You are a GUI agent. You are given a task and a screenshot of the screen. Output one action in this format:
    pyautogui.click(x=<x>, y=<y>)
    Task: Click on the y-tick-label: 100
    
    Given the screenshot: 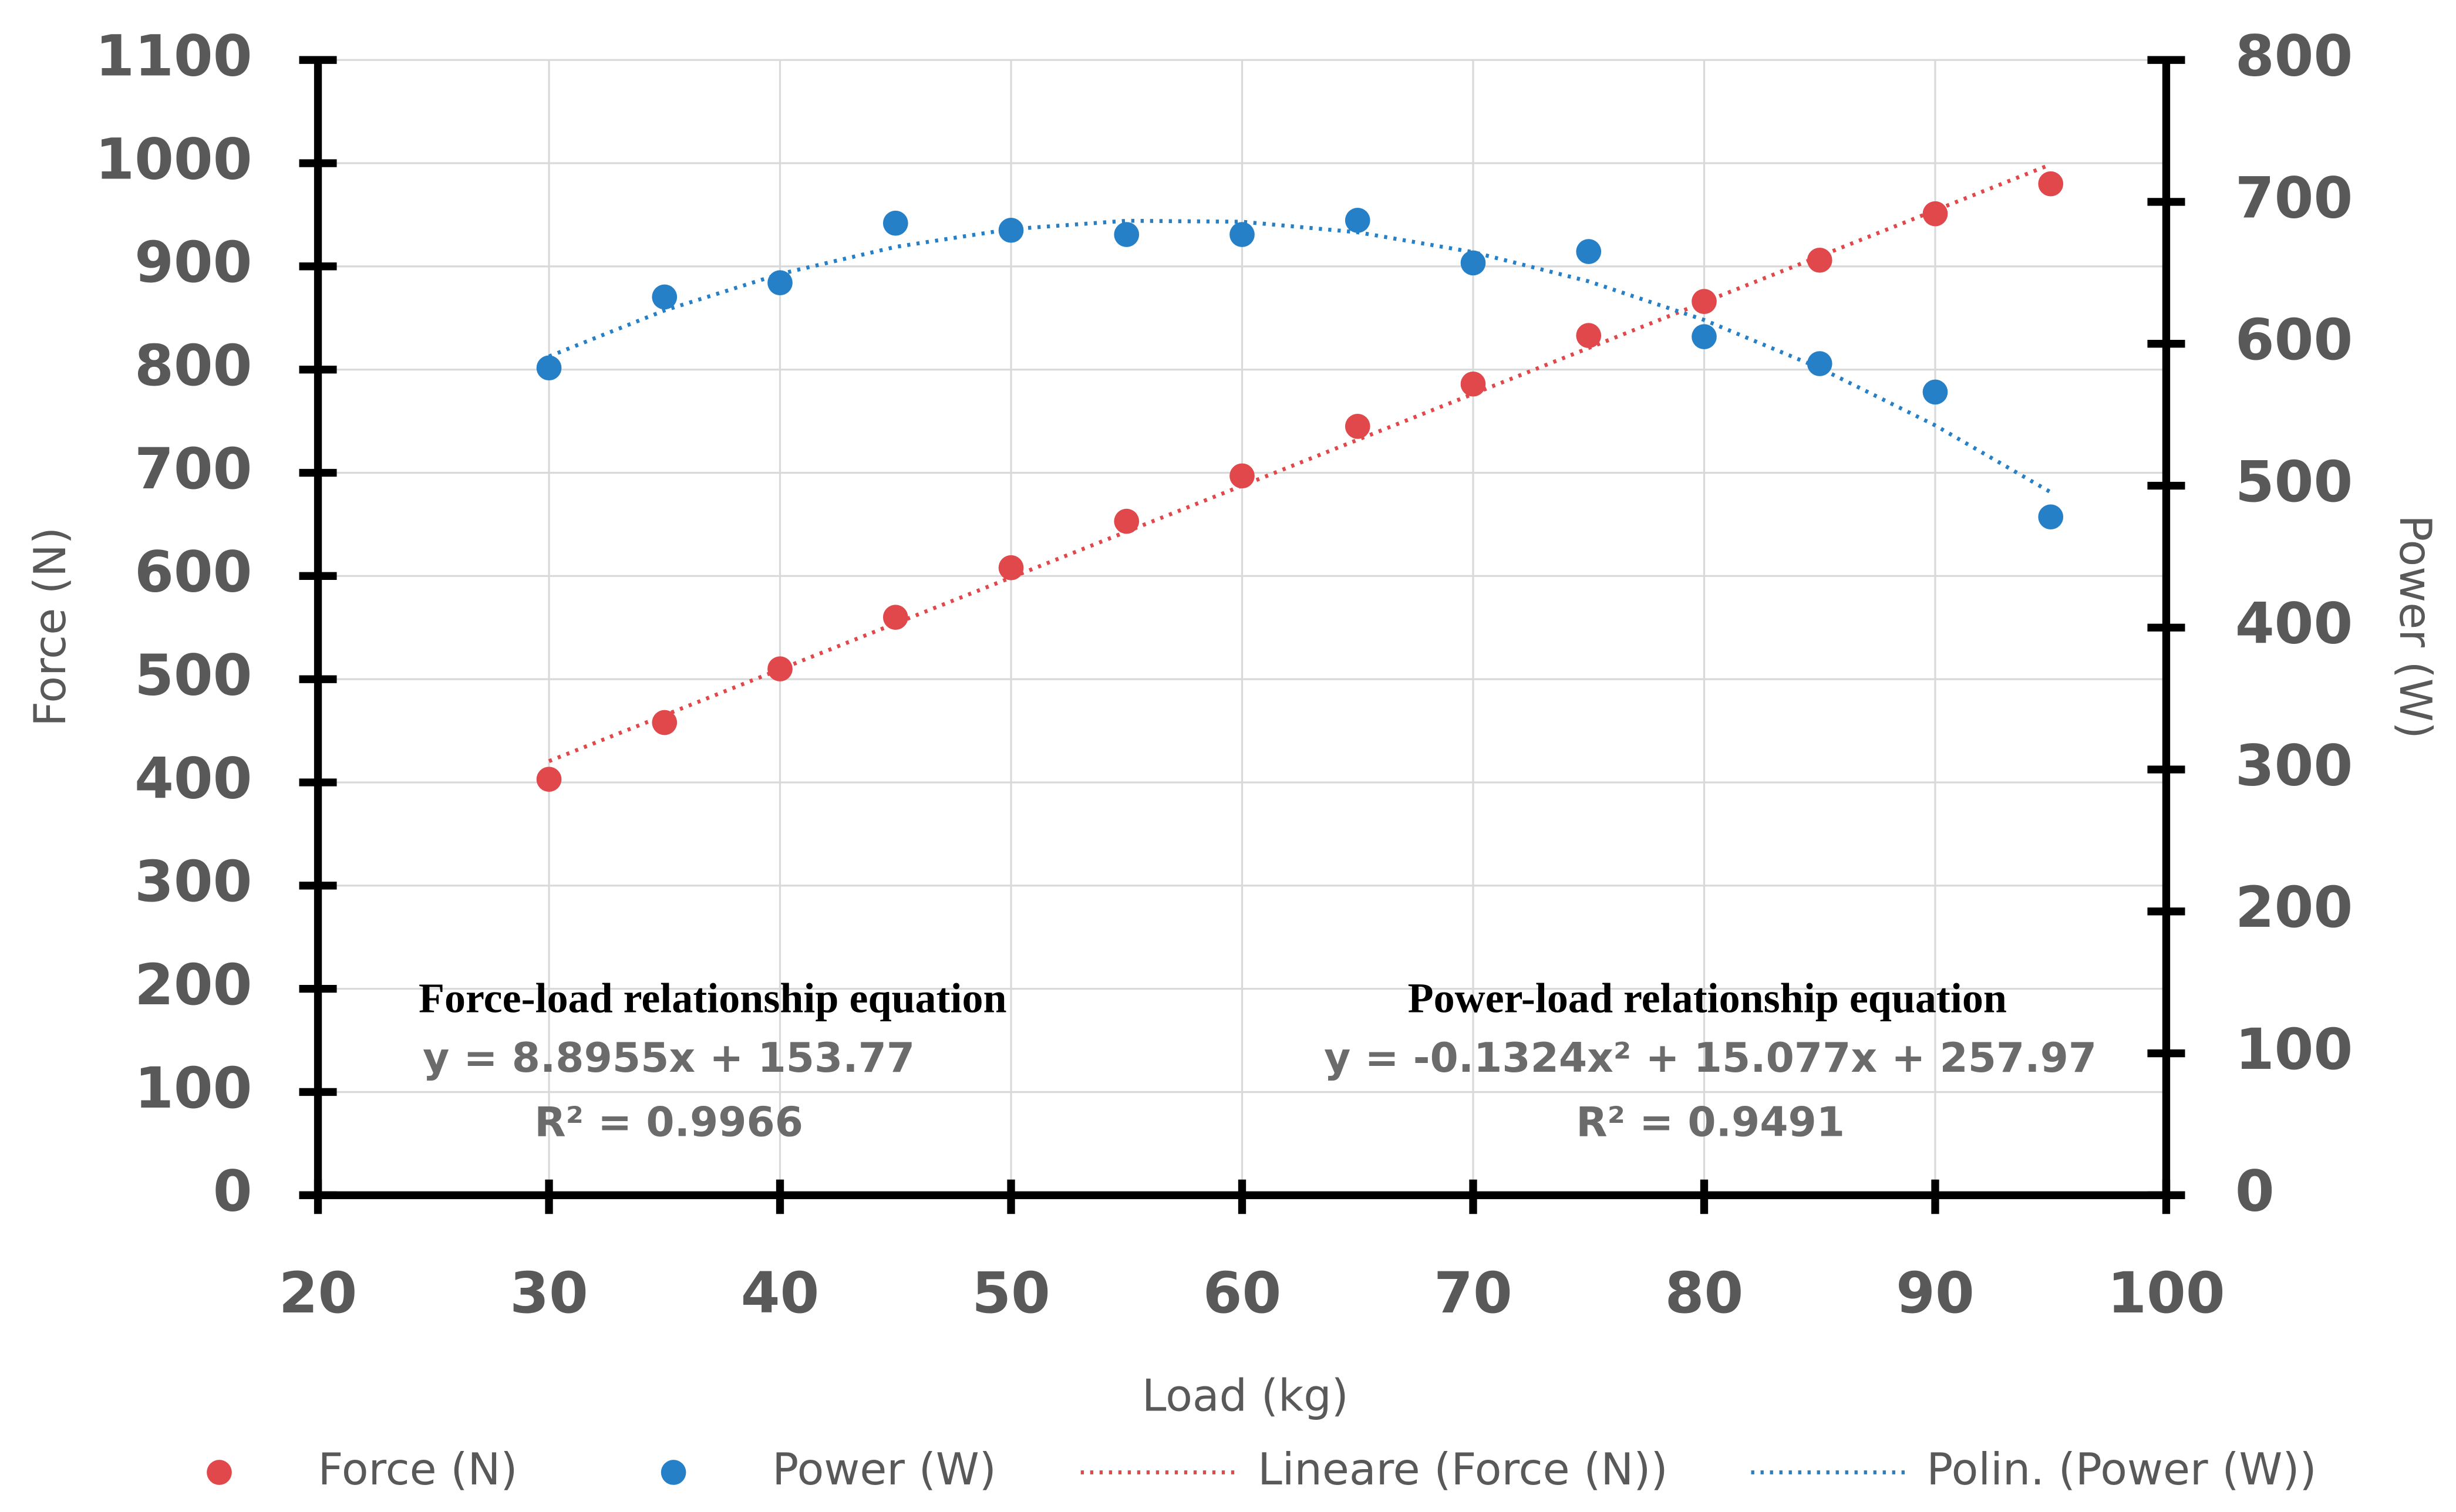 What is the action you would take?
    pyautogui.click(x=193, y=1088)
    